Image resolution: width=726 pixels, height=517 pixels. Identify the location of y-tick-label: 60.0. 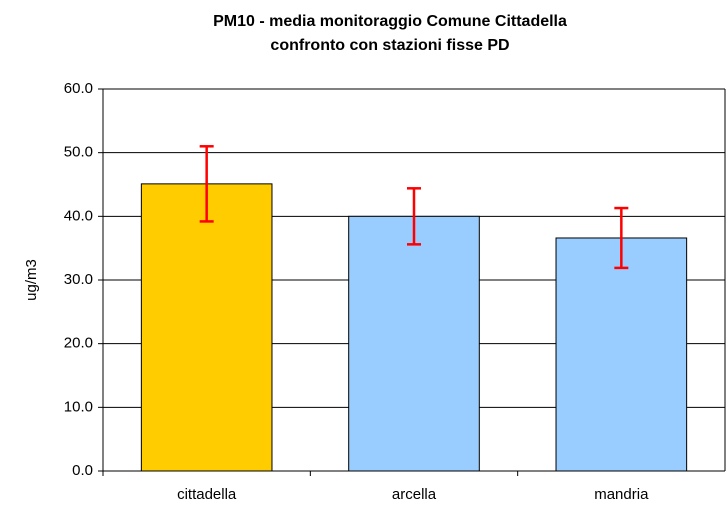
(78, 88).